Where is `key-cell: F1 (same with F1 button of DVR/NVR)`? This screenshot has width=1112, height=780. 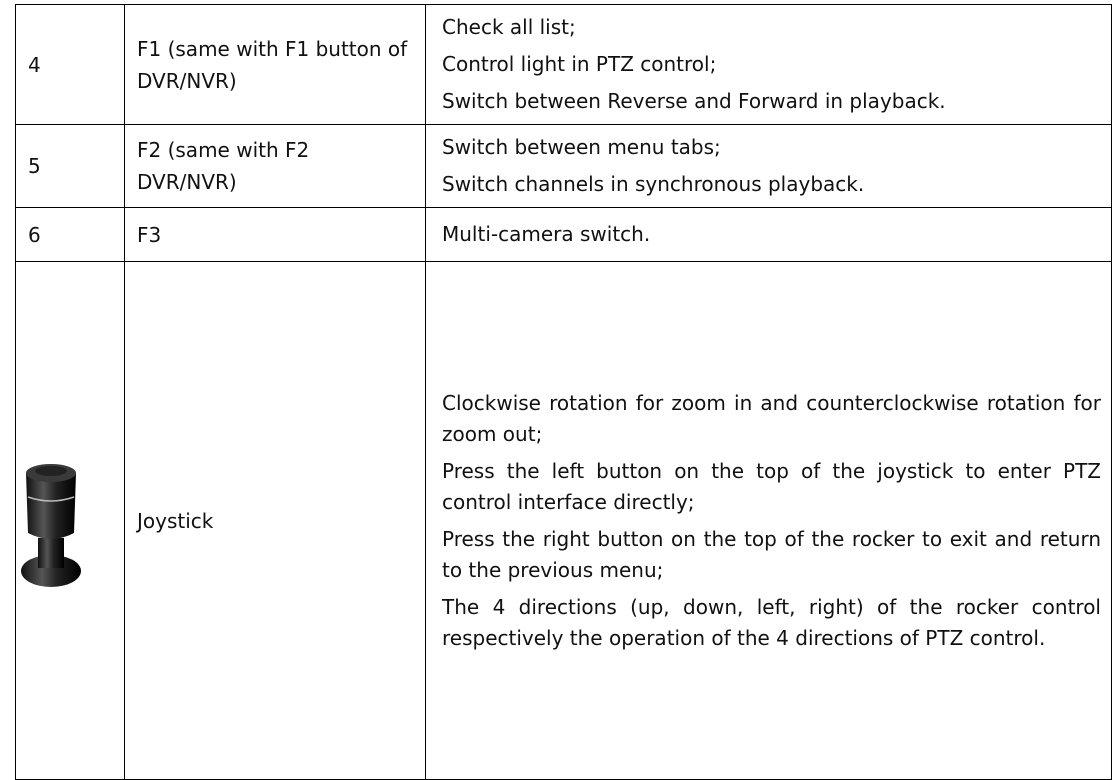 key-cell: F1 (same with F1 button of DVR/NVR) is located at coordinates (275, 64).